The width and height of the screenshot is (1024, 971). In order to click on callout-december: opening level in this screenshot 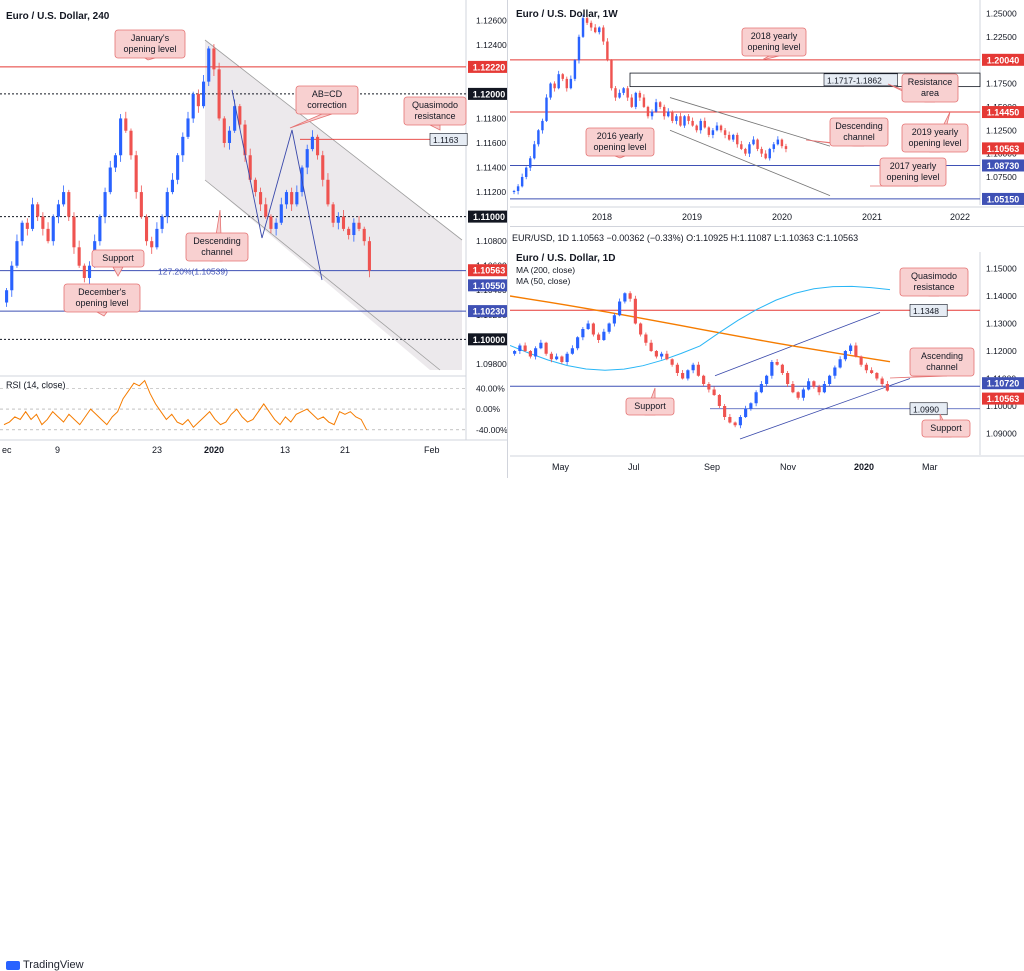, I will do `click(101, 303)`.